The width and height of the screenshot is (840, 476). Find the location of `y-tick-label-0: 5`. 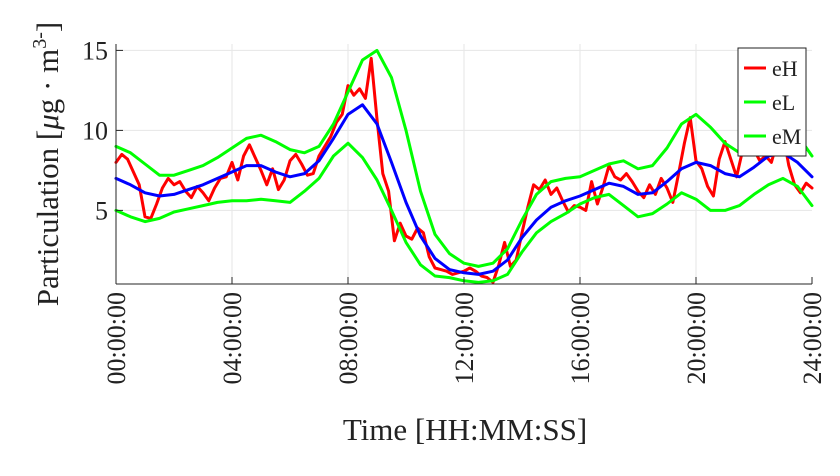

y-tick-label-0: 5 is located at coordinates (101, 210).